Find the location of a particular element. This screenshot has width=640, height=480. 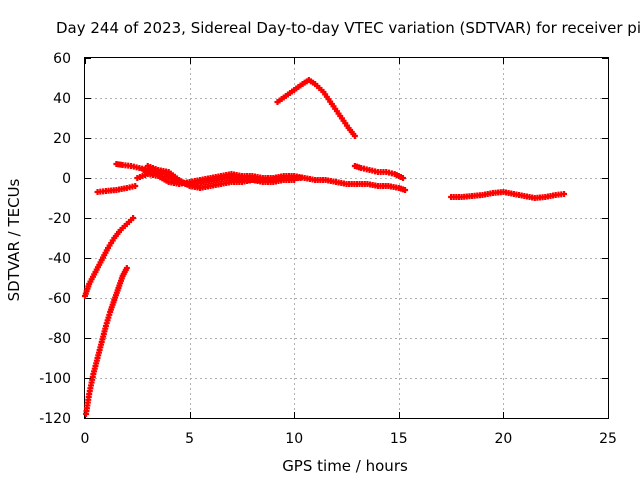

x-tick-label: 25 is located at coordinates (608, 439).